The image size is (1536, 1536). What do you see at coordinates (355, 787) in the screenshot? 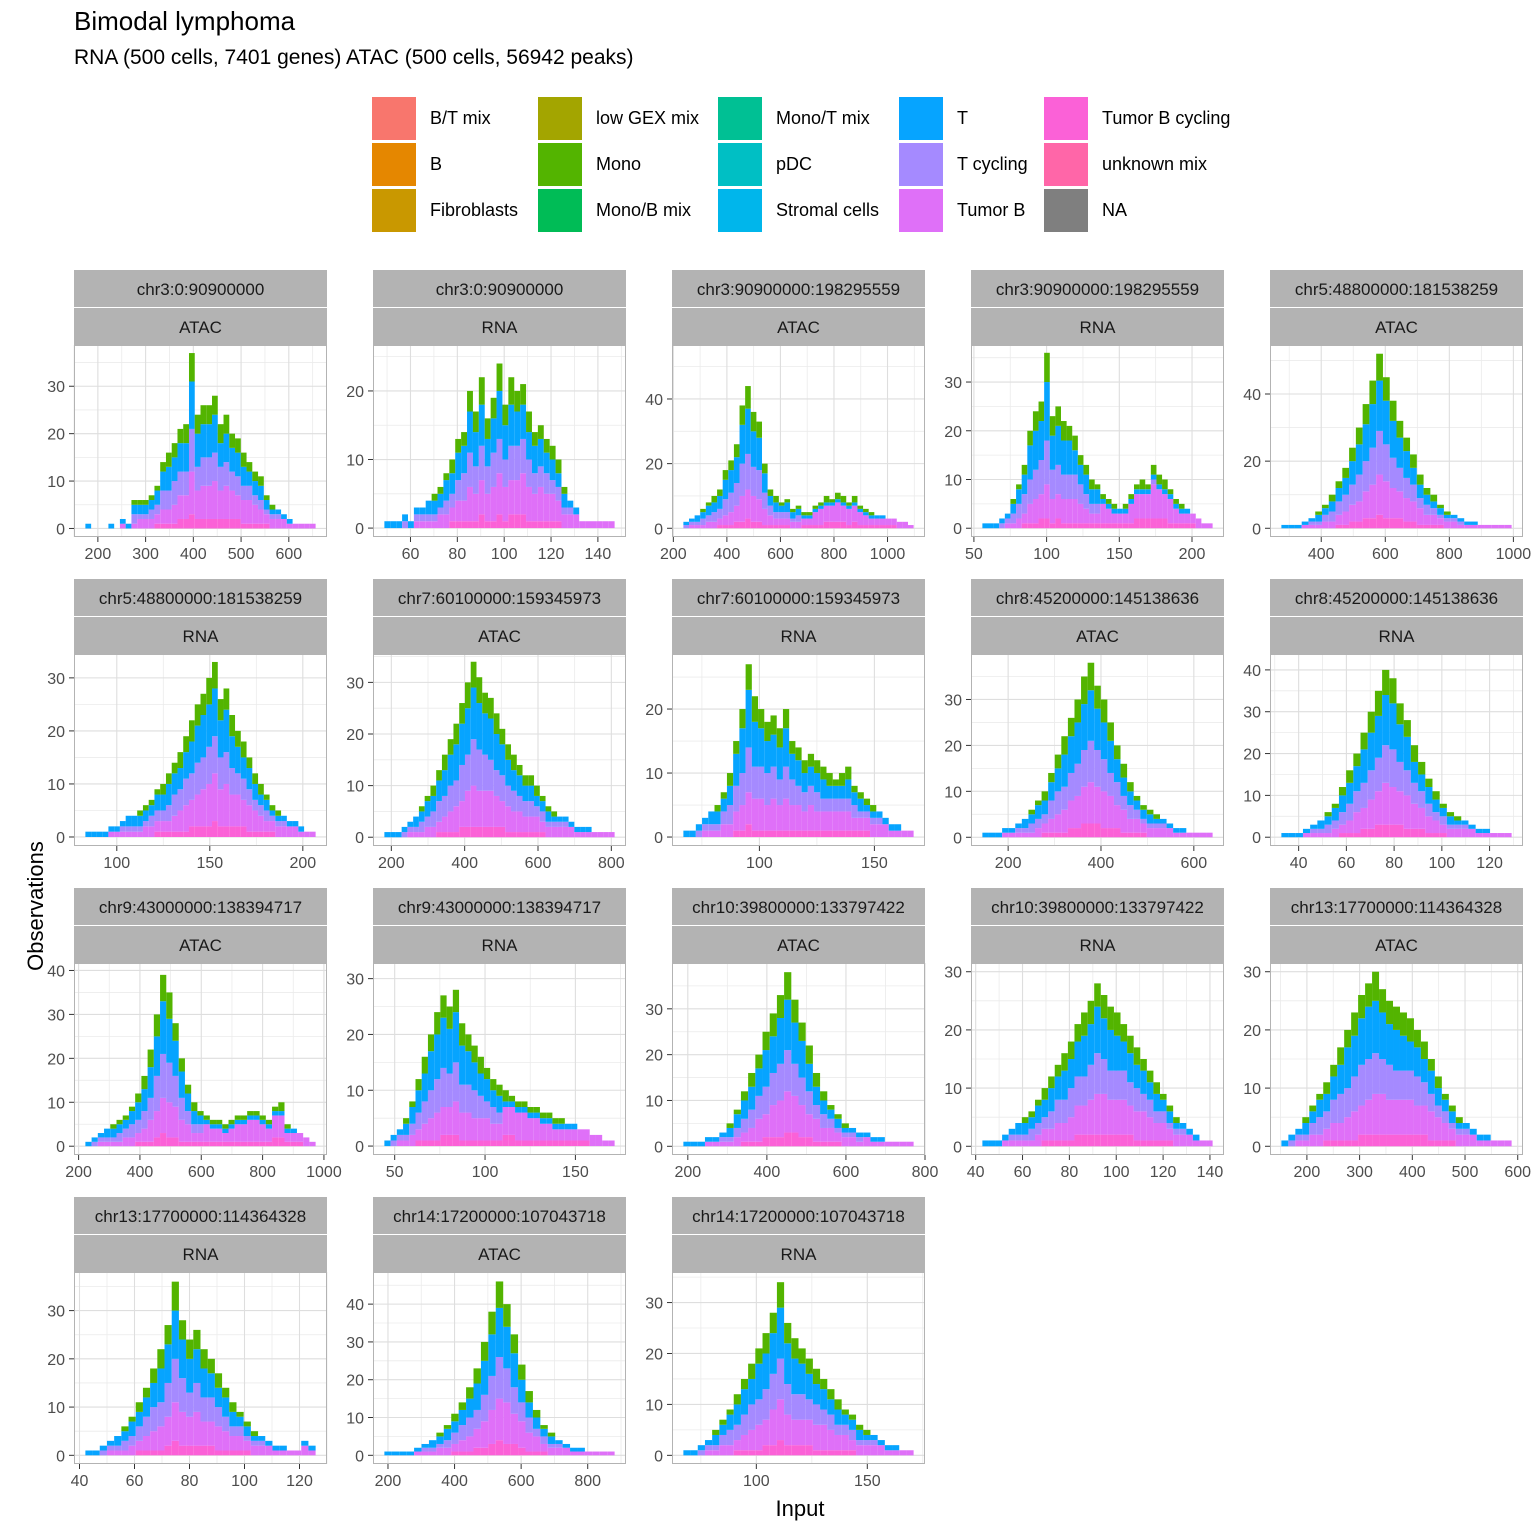
I see `y-tick-label: 10` at bounding box center [355, 787].